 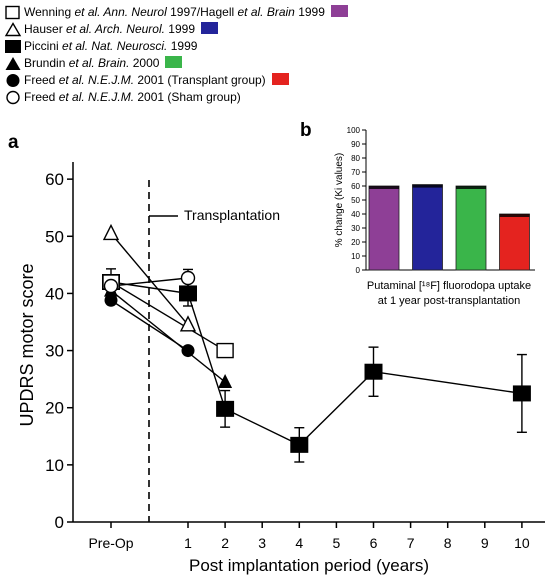 I want to click on legend-text: Wenning, so click(x=49, y=12).